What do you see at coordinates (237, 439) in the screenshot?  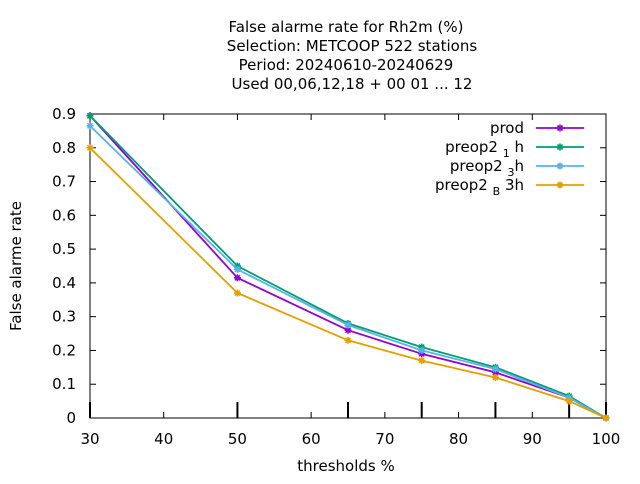 I see `x-tick-label: 50` at bounding box center [237, 439].